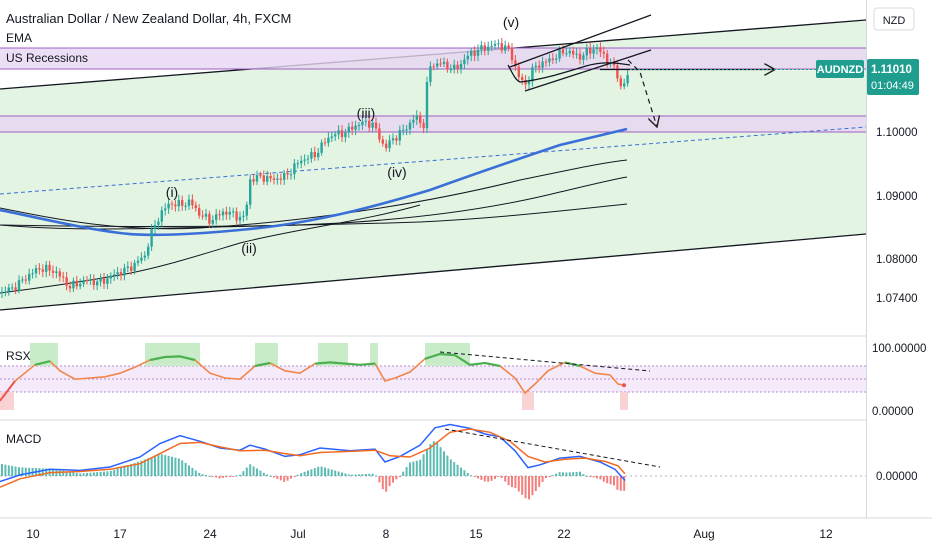 Image resolution: width=932 pixels, height=555 pixels. I want to click on rsx-strong-segment, so click(262, 364).